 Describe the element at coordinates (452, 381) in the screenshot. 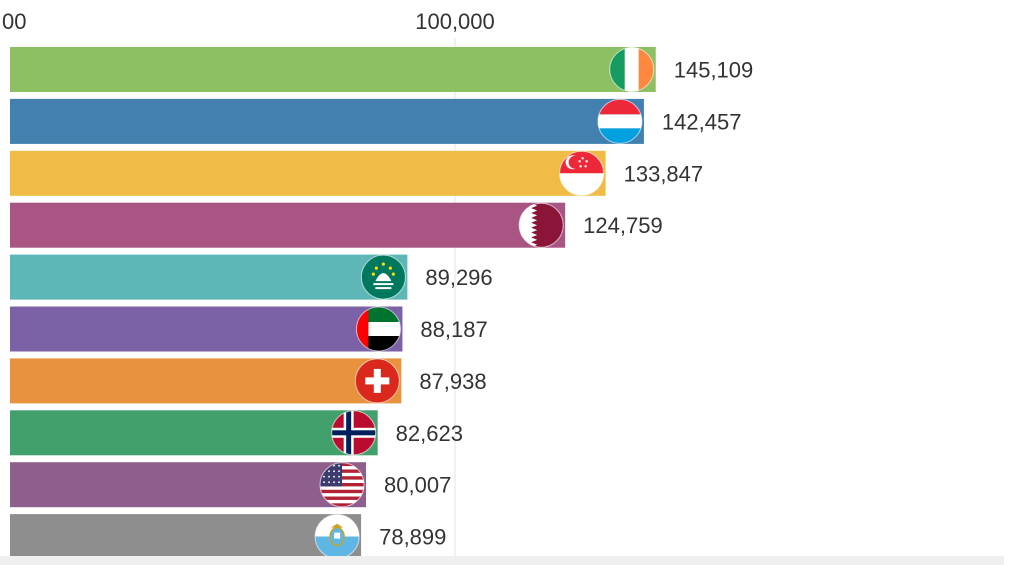

I see `value-label: 87,938` at that location.